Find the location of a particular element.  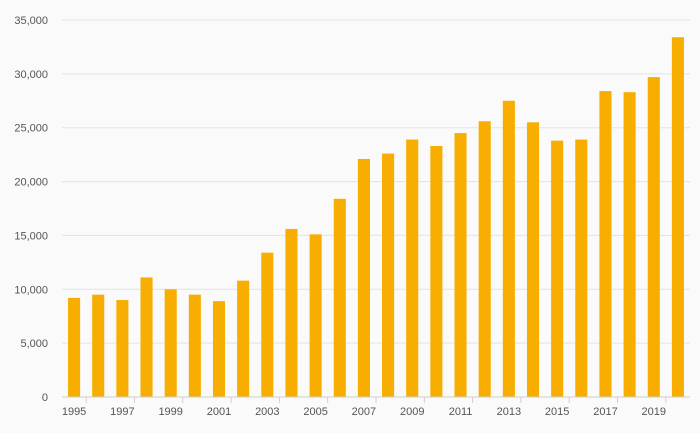

bar-2006 is located at coordinates (339, 297).